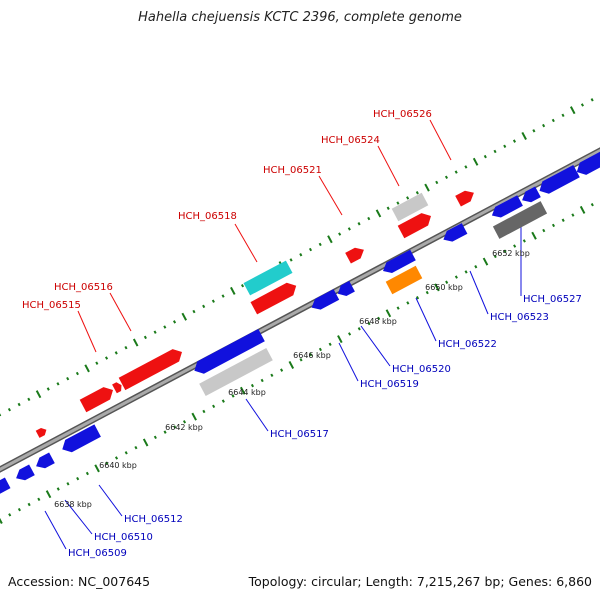  What do you see at coordinates (184, 427) in the screenshot?
I see `scale-label: 6642 kbp` at bounding box center [184, 427].